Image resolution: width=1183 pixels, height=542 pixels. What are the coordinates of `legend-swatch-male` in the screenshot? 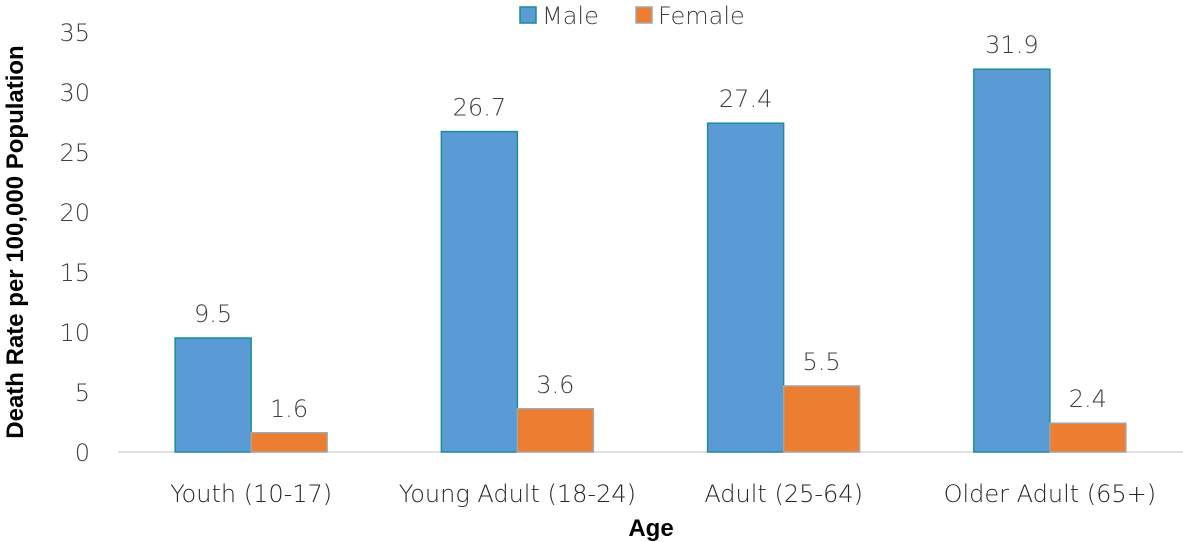 It's located at (528, 15).